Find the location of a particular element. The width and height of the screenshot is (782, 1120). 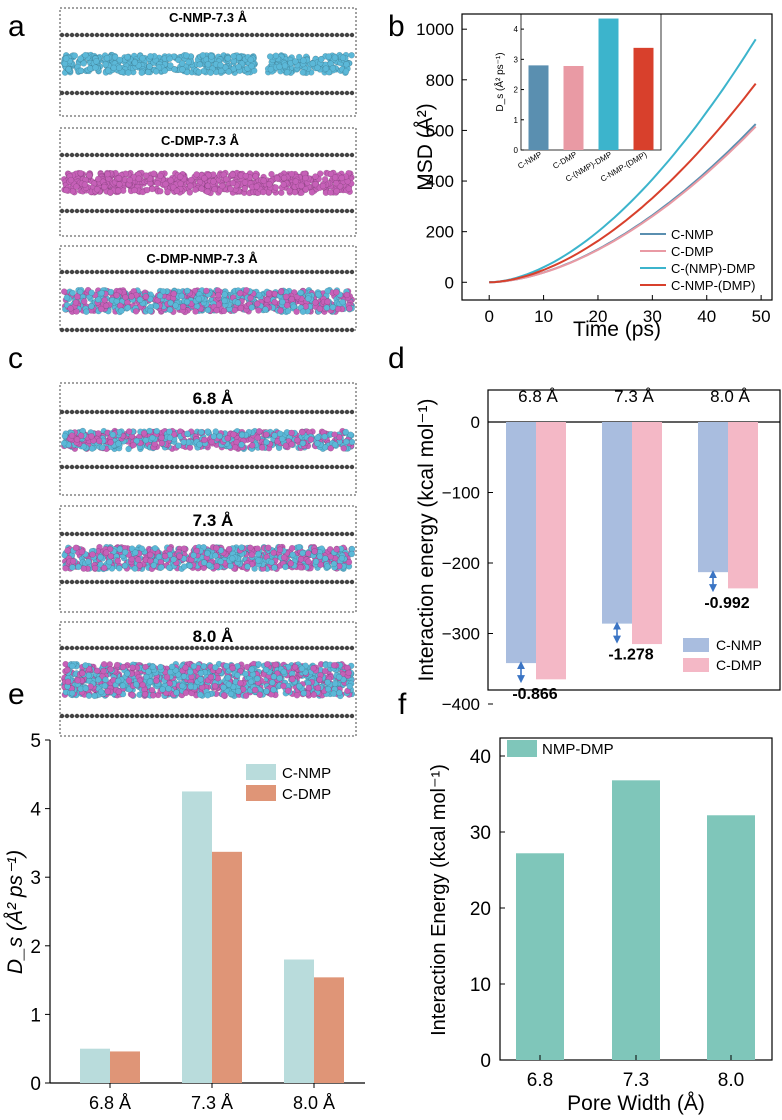

snapshot-label: C-DMP-NMP-7.3 Å is located at coordinates (202, 258).